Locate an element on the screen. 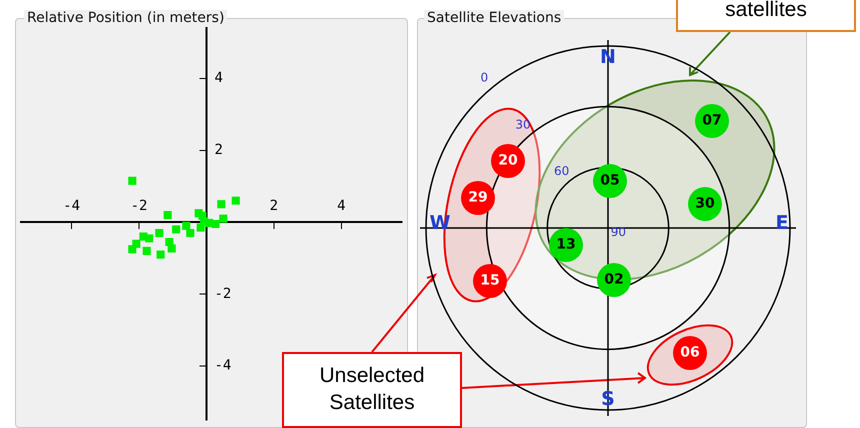 This screenshot has height=428, width=860. category-label: 13 is located at coordinates (566, 244).